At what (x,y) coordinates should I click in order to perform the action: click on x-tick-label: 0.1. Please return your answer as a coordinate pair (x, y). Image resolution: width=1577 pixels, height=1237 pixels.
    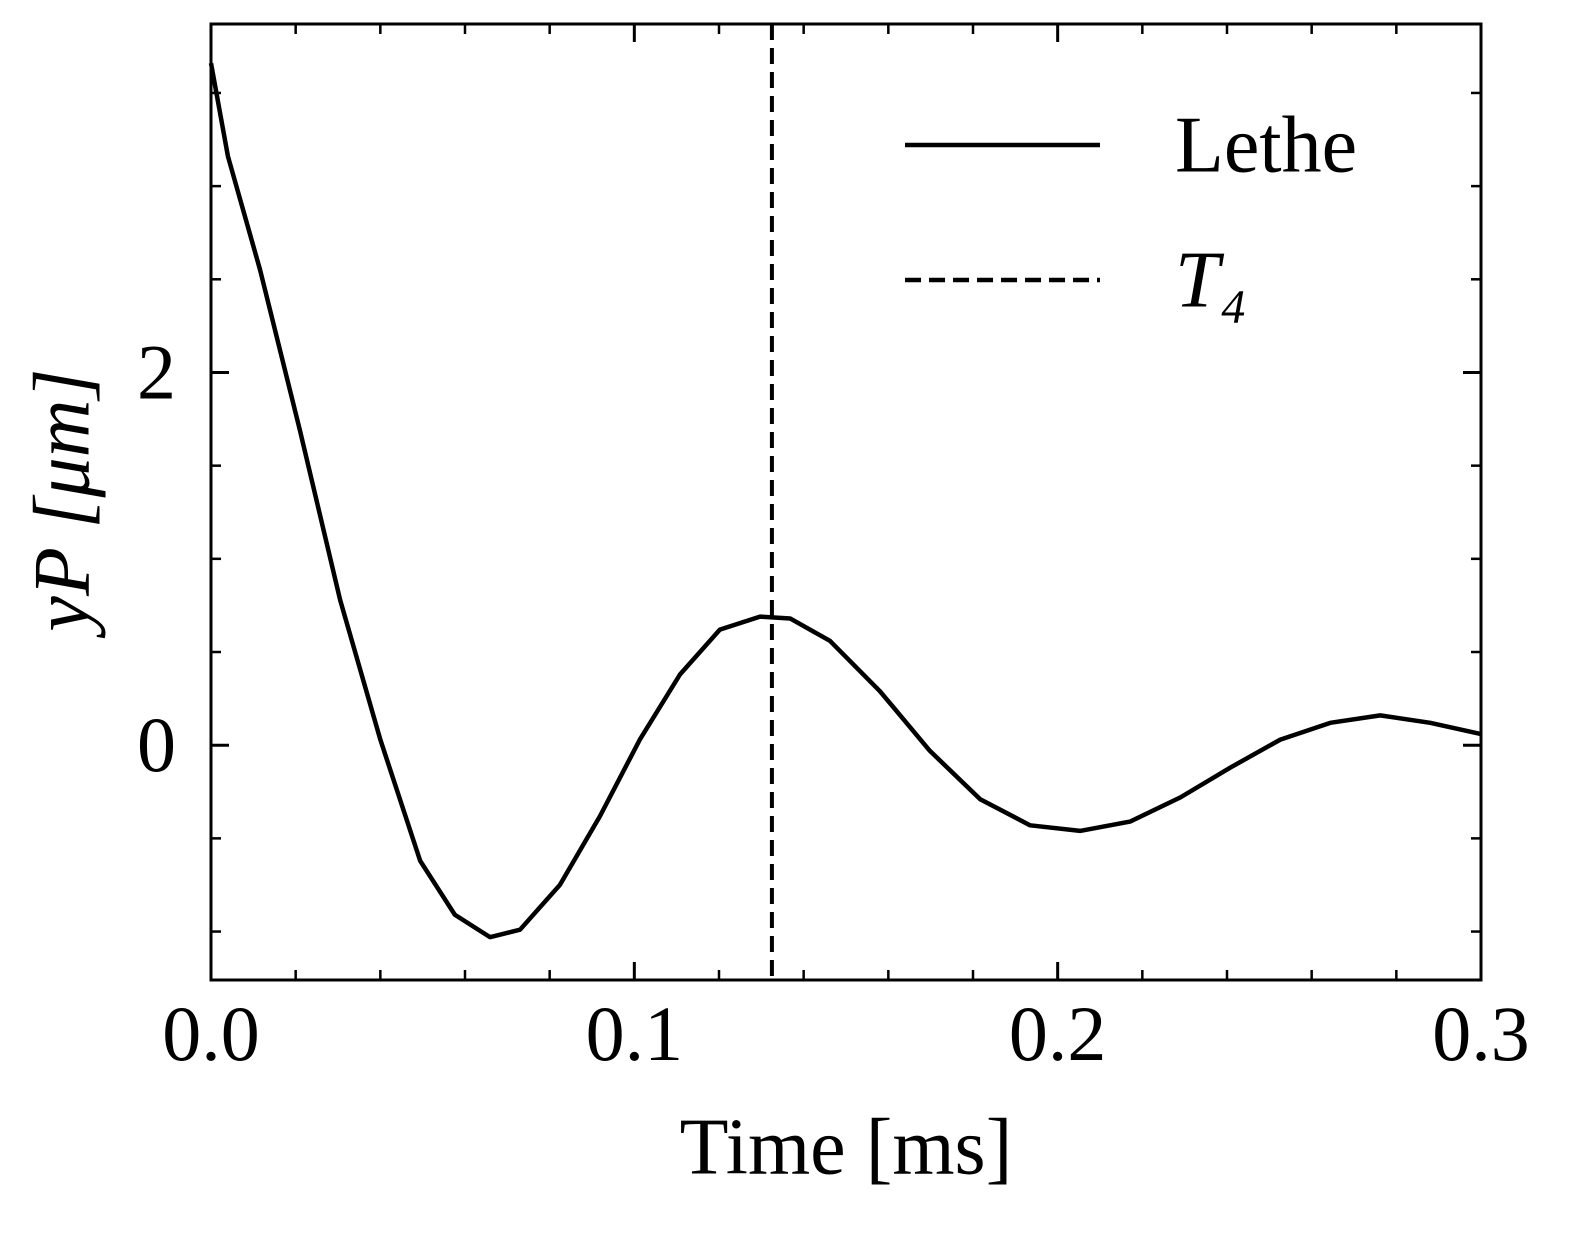
    Looking at the image, I should click on (635, 1033).